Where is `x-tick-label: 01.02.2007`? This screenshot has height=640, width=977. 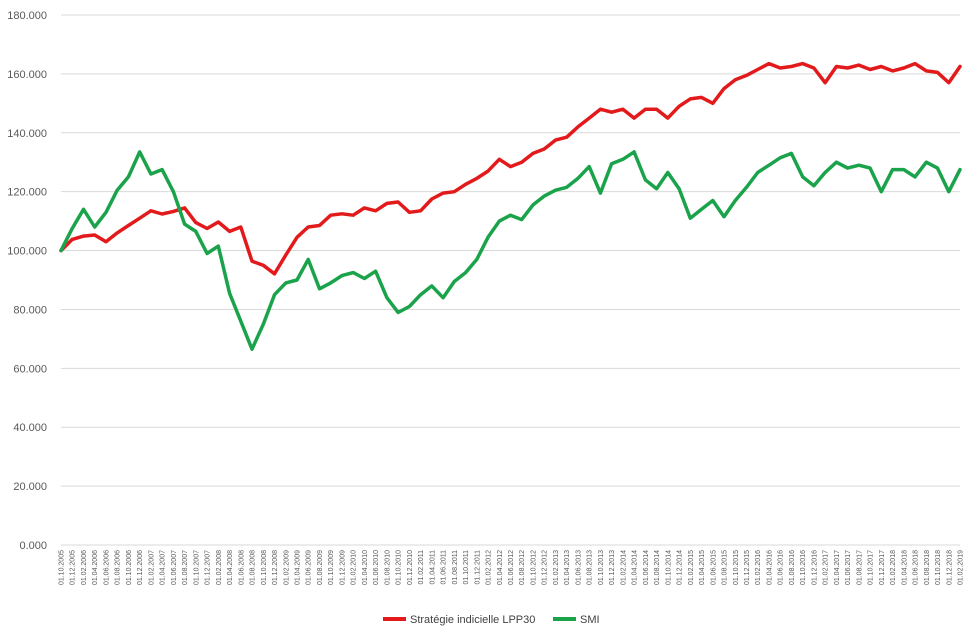 x-tick-label: 01.02.2007 is located at coordinates (151, 567).